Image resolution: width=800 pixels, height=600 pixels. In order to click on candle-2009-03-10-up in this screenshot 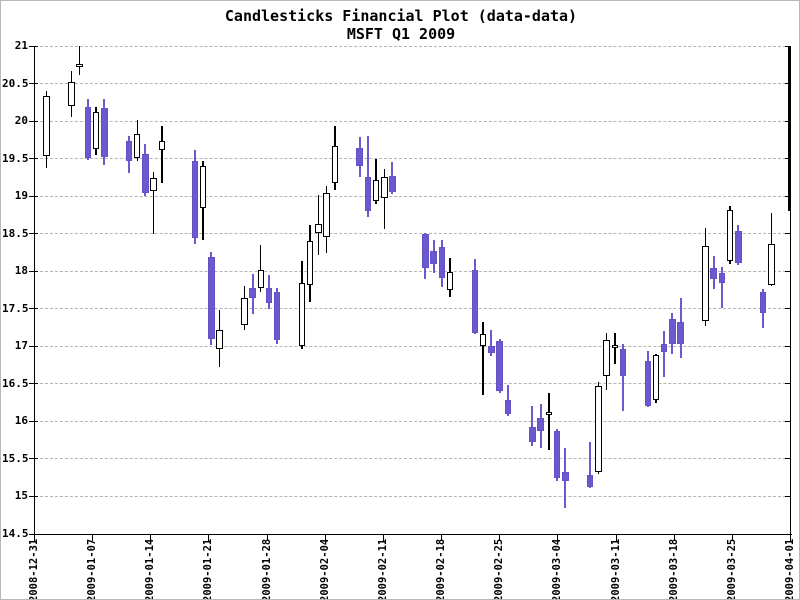, I will do `click(598, 429)`.